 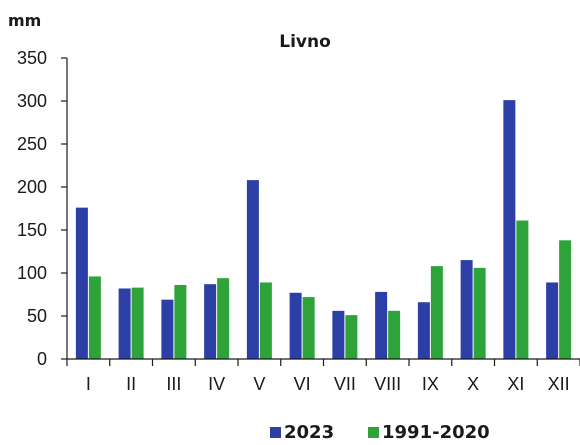 I want to click on x-tick-label-V: V, so click(x=259, y=384).